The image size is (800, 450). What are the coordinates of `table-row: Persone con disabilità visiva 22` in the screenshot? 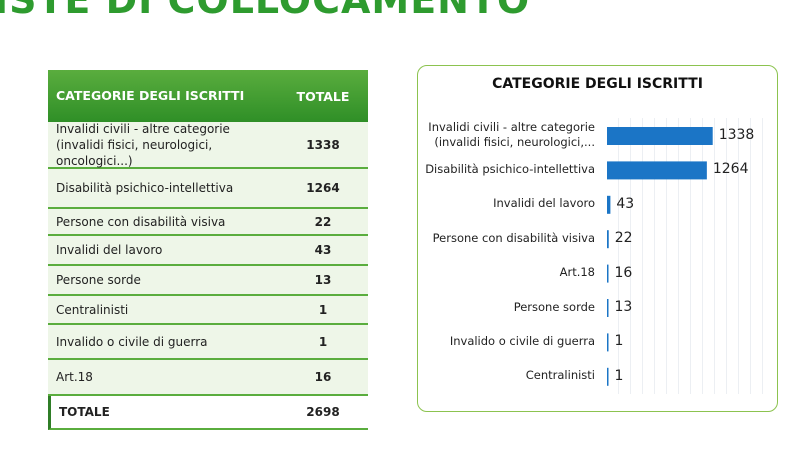 It's located at (208, 222).